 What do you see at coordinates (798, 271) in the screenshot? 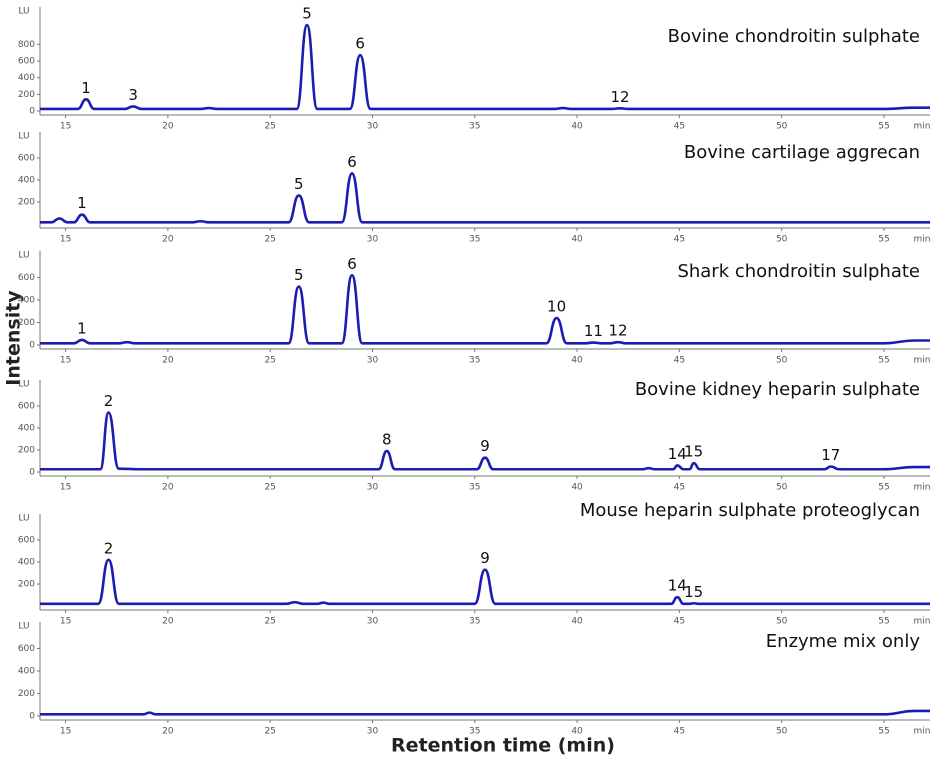
I see `panel-title: Shark chondroitin sulphate` at bounding box center [798, 271].